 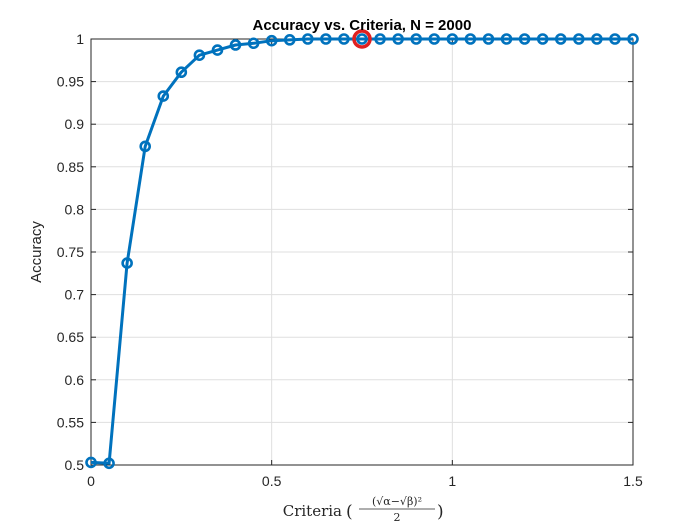 What do you see at coordinates (397, 517) in the screenshot?
I see `x-axis-formula-denominator: 2` at bounding box center [397, 517].